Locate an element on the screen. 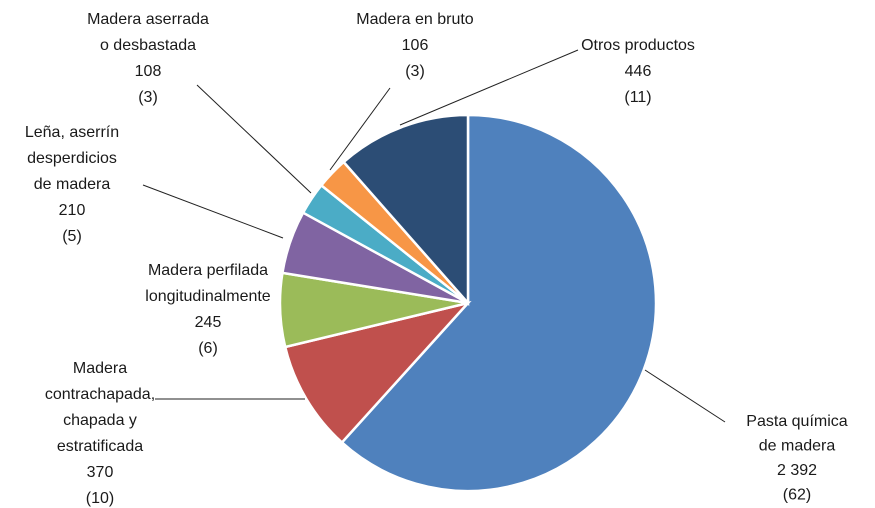 This screenshot has height=508, width=875. slice-label: contrachapada, is located at coordinates (100, 394).